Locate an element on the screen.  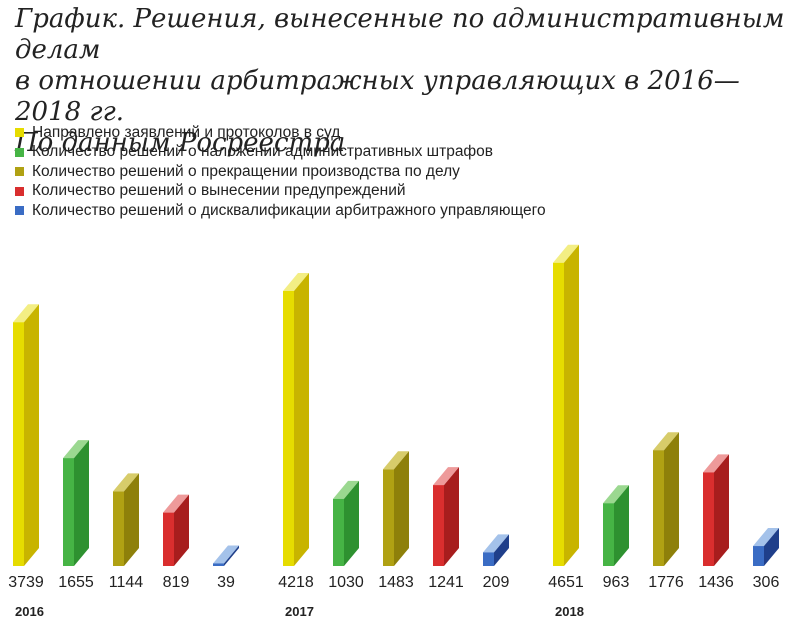
bar-value-label: 1776 is located at coordinates (666, 582).